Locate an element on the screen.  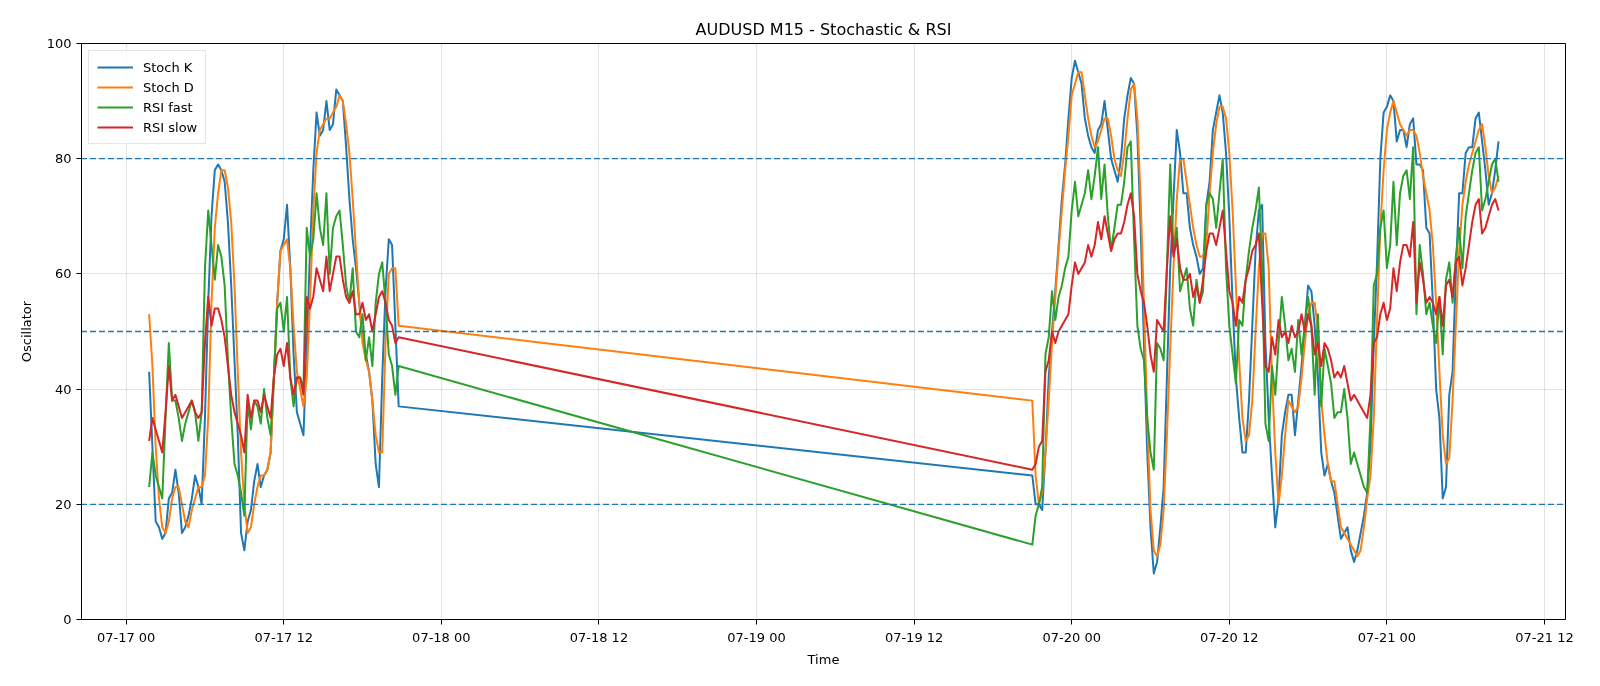
x-tick-label: 07-19 00 is located at coordinates (756, 637).